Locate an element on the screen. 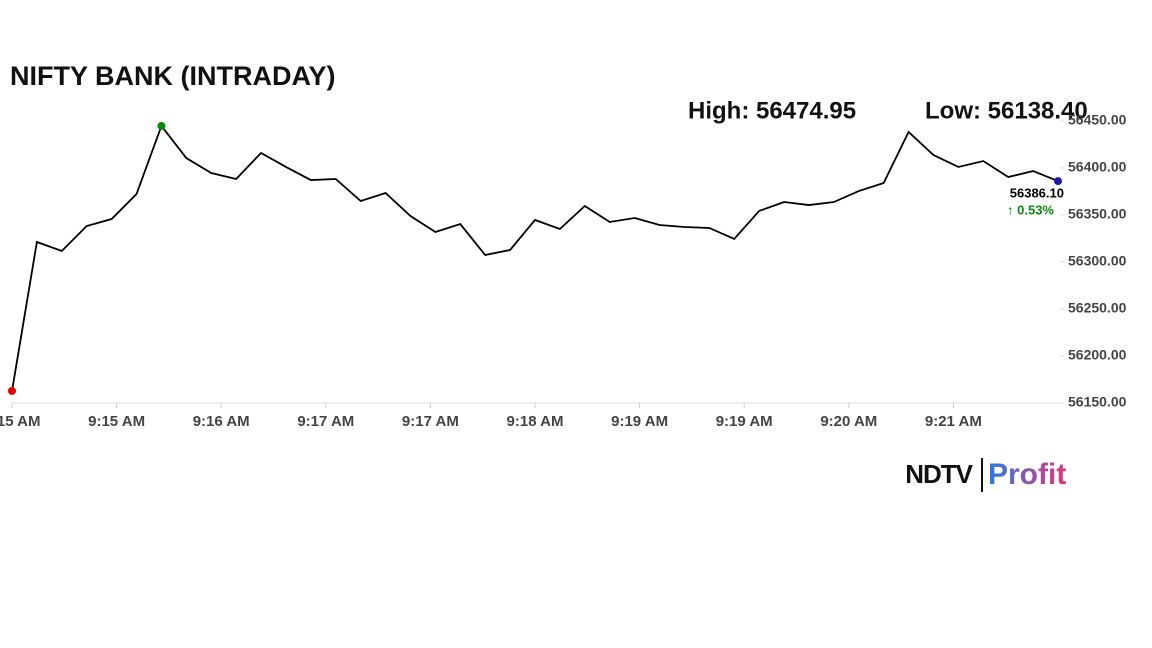 This screenshot has height=648, width=1152. high-marker is located at coordinates (161, 125).